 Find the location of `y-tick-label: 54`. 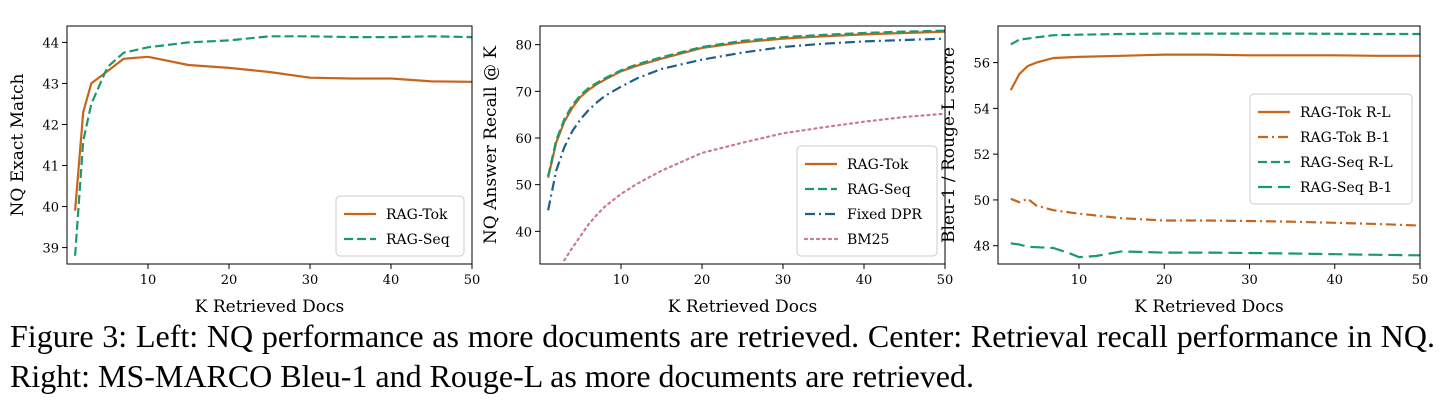

y-tick-label: 54 is located at coordinates (981, 109).